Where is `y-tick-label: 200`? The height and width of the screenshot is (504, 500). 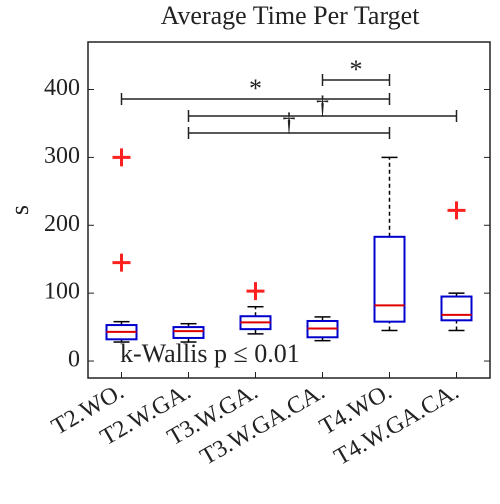 y-tick-label: 200 is located at coordinates (62, 224).